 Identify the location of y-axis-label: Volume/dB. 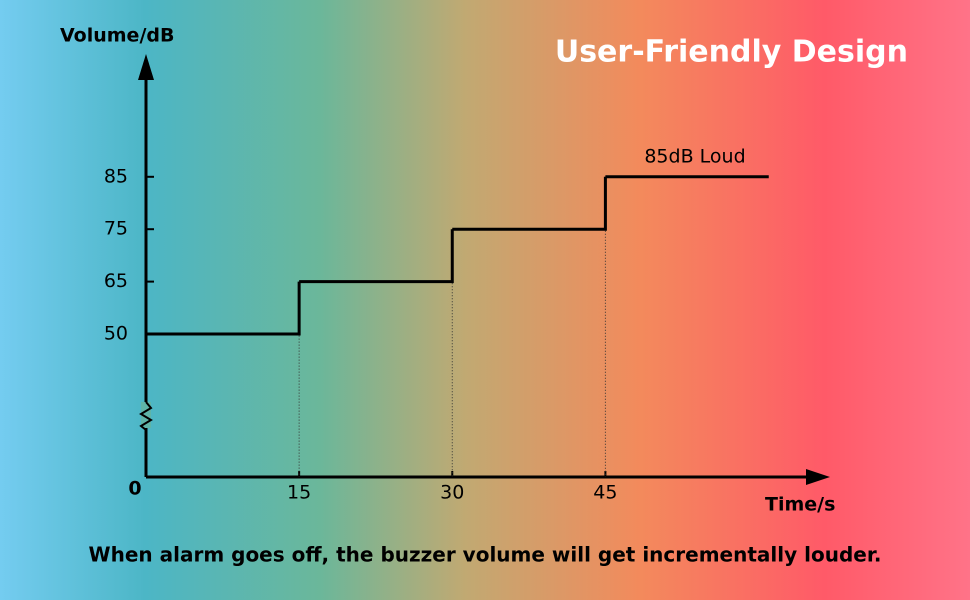
(117, 36).